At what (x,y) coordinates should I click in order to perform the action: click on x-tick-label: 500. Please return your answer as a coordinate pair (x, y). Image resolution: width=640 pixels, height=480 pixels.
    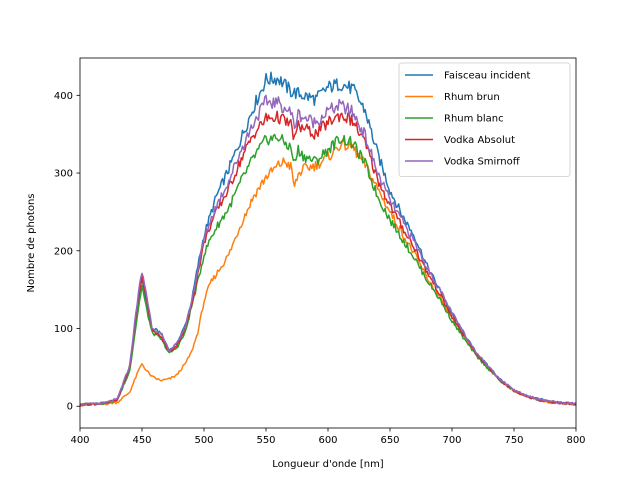
    Looking at the image, I should click on (203, 440).